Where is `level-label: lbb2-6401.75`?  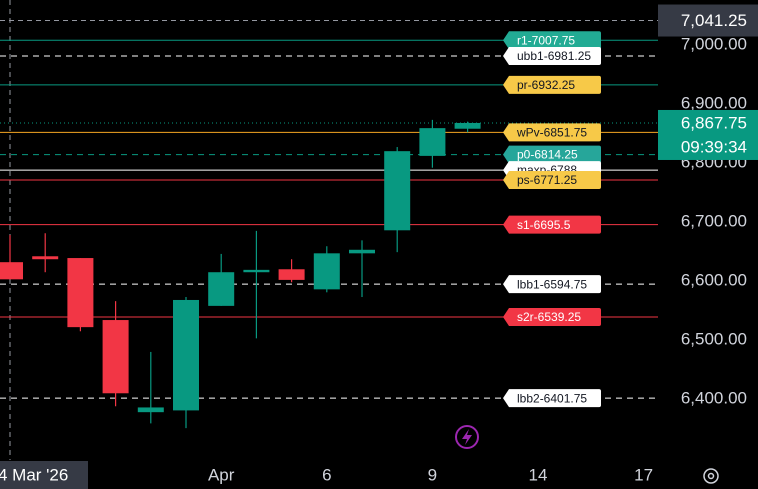
level-label: lbb2-6401.75 is located at coordinates (552, 398).